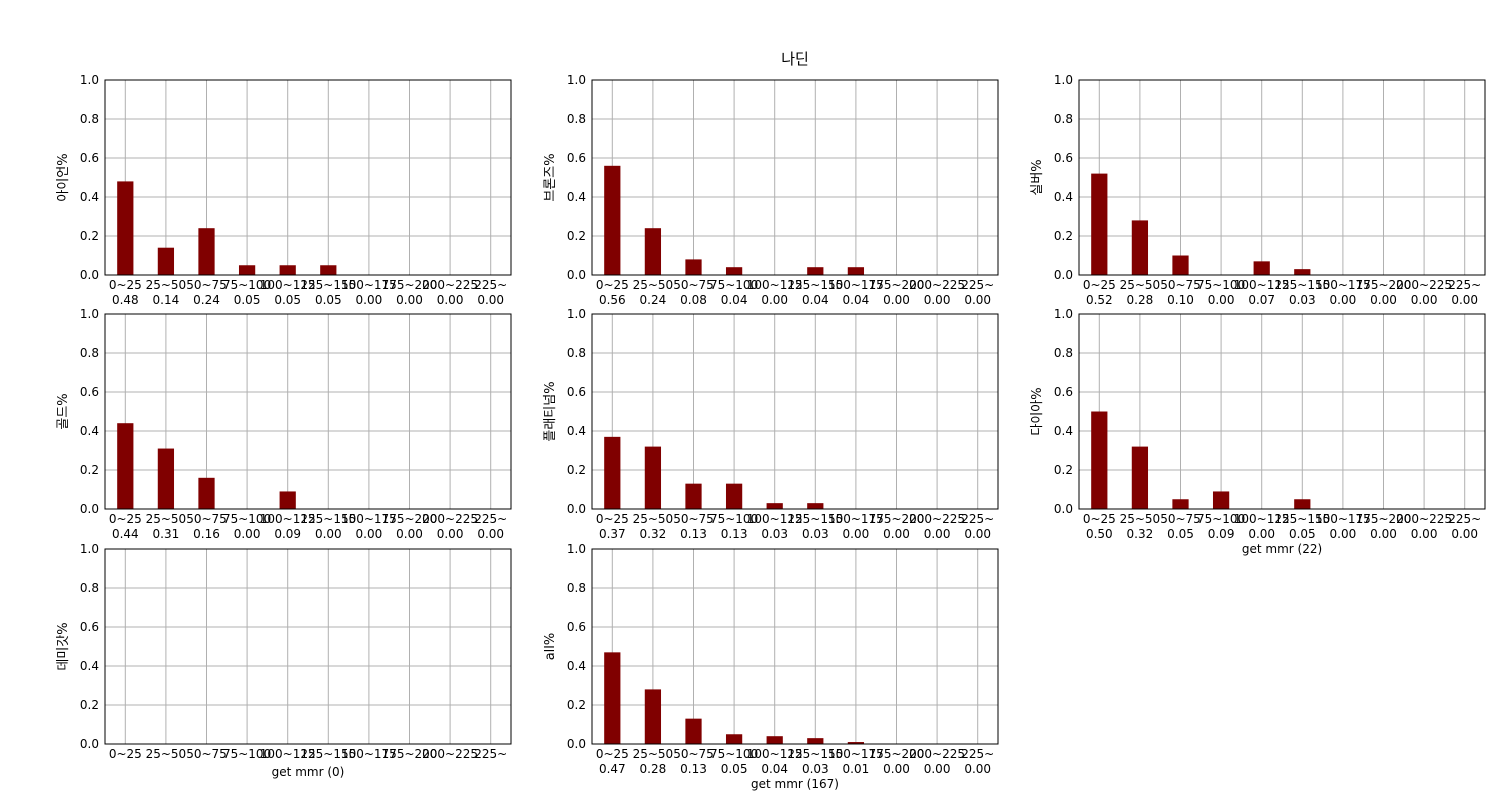  Describe the element at coordinates (308, 772) in the screenshot. I see `x-axis-label: get mmr (0)` at that location.